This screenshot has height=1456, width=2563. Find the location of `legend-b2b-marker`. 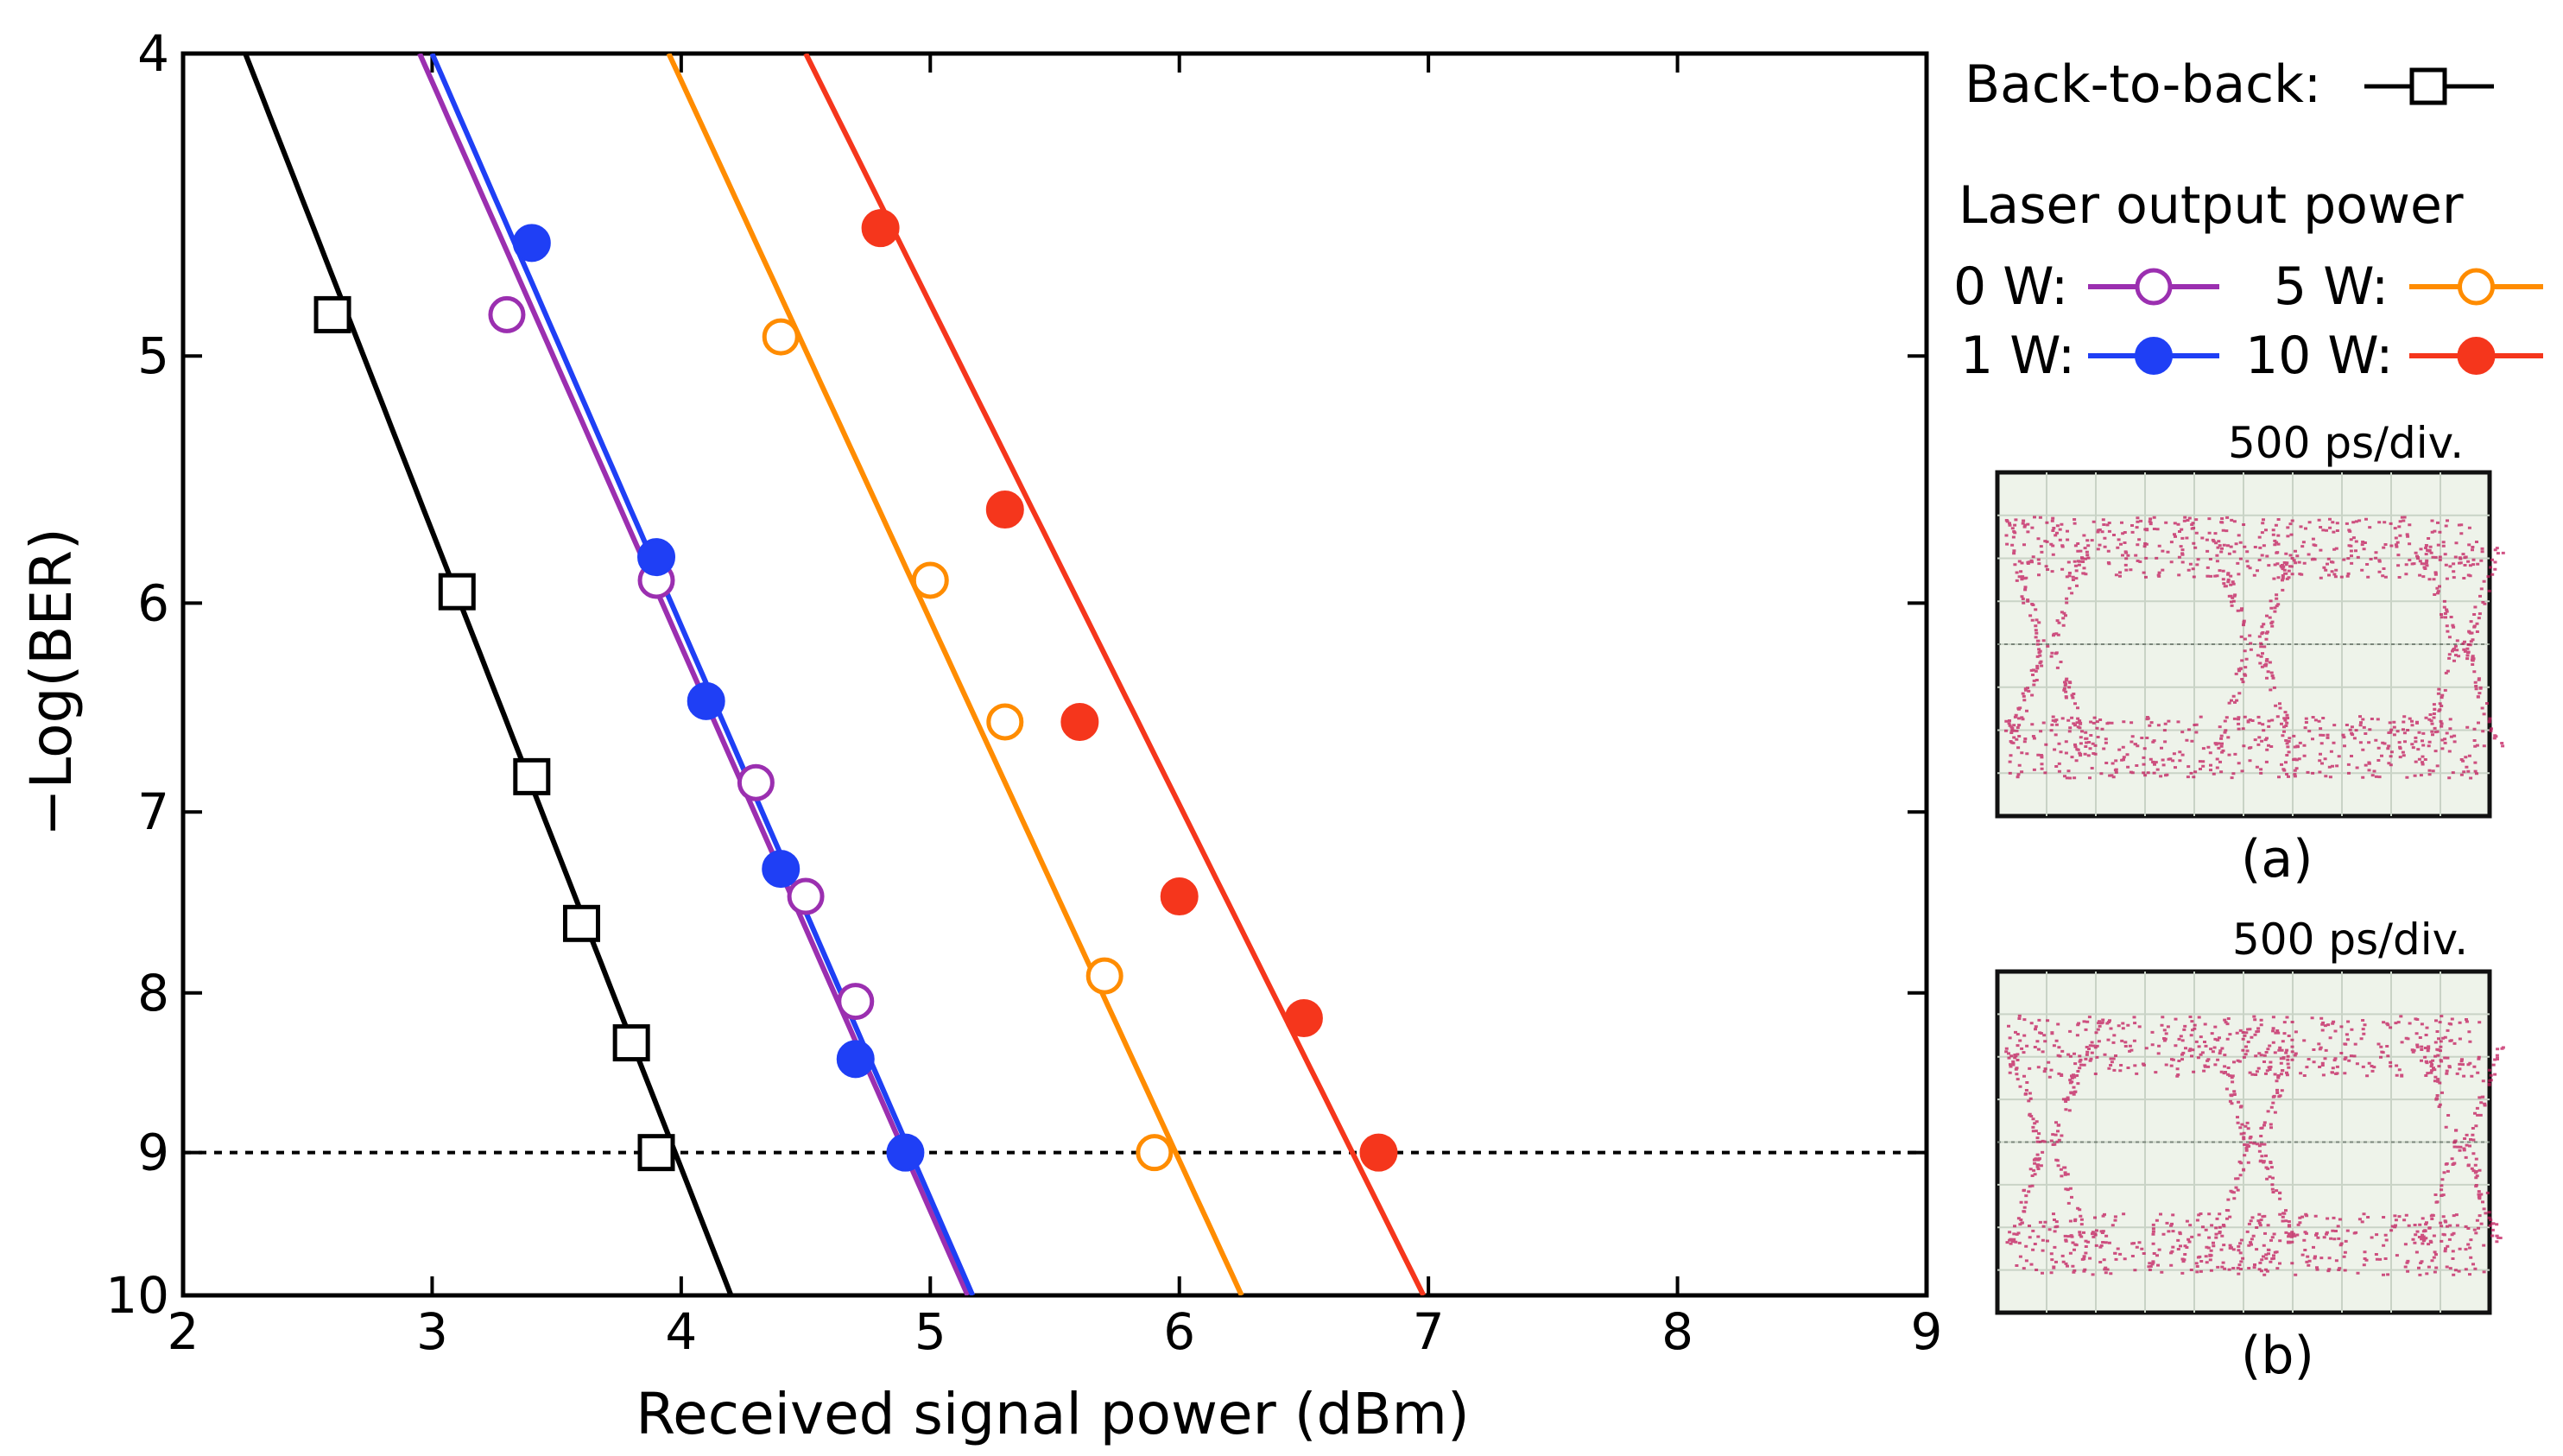

legend-b2b-marker is located at coordinates (2428, 86).